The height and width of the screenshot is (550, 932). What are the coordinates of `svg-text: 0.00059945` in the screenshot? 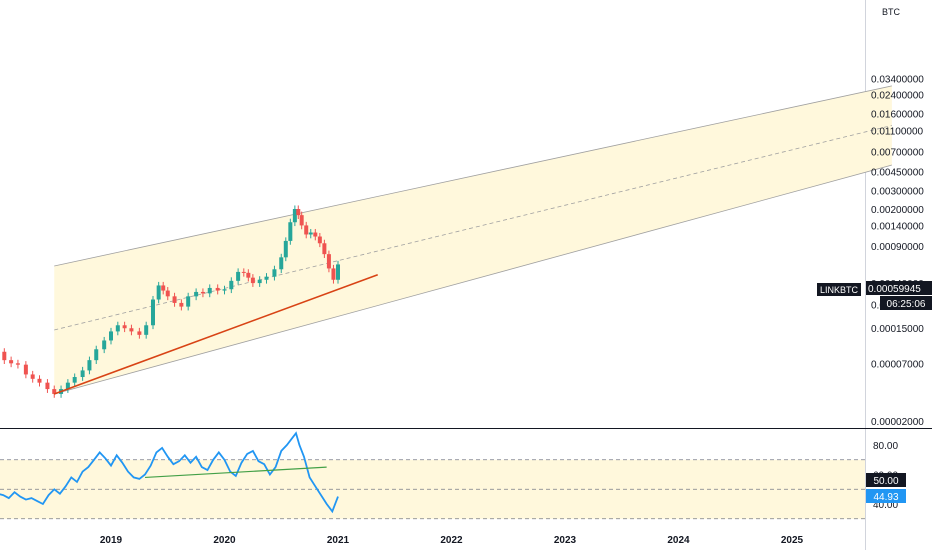 It's located at (894, 289).